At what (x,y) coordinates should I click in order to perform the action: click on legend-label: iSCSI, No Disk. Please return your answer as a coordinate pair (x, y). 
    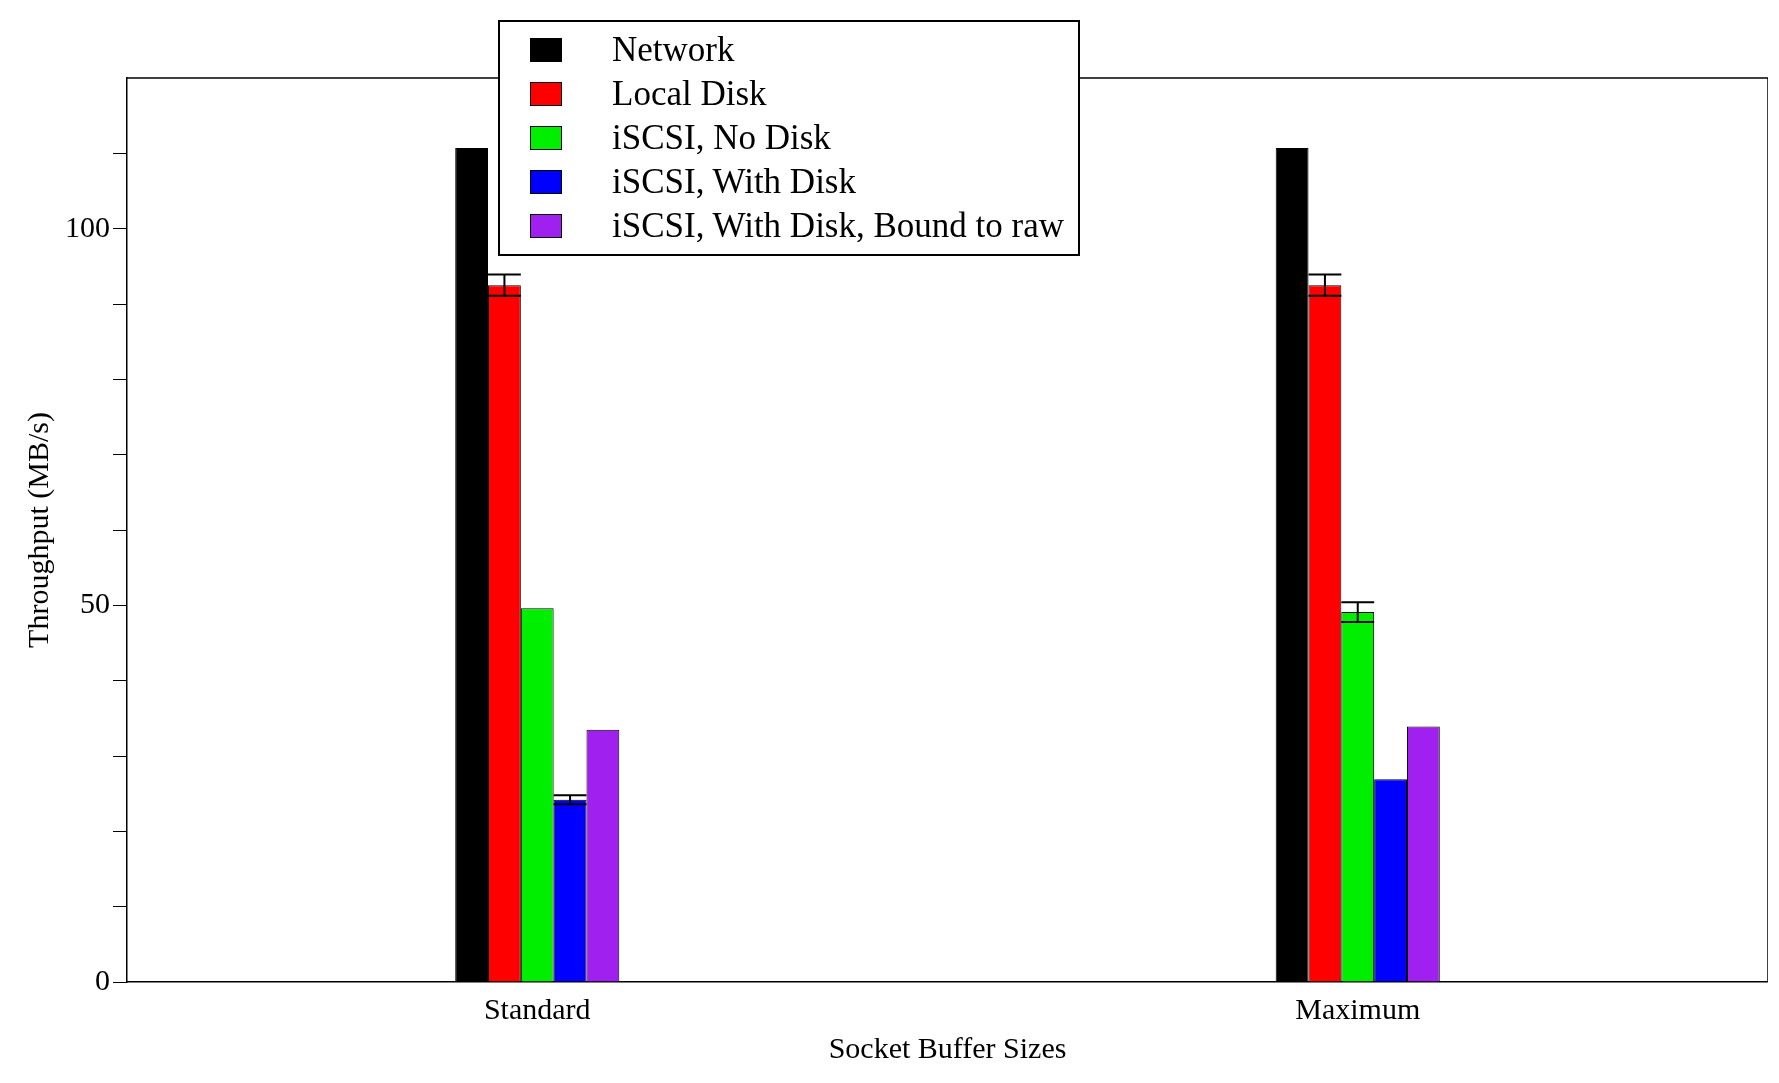
    Looking at the image, I should click on (721, 138).